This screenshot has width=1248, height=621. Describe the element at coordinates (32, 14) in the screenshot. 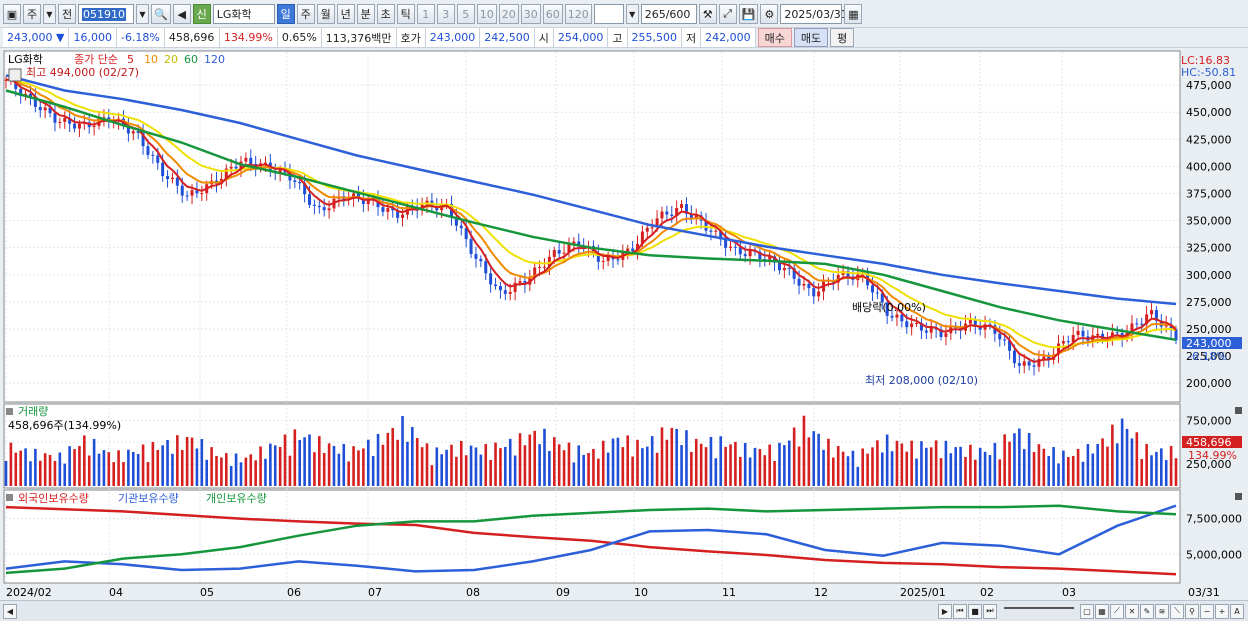

I see `period-week-select: 주` at that location.